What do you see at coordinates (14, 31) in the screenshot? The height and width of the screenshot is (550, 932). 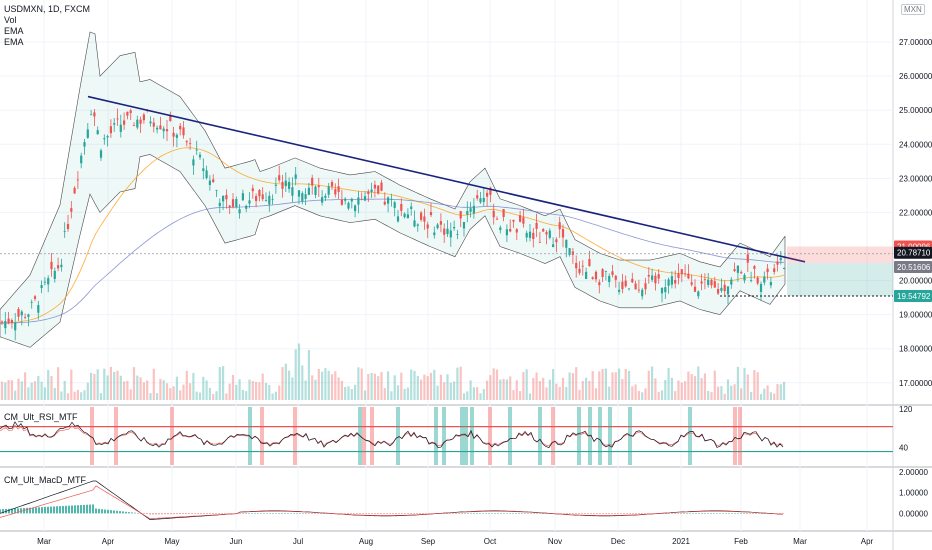 I see `indicator-ema-1: EMA` at bounding box center [14, 31].